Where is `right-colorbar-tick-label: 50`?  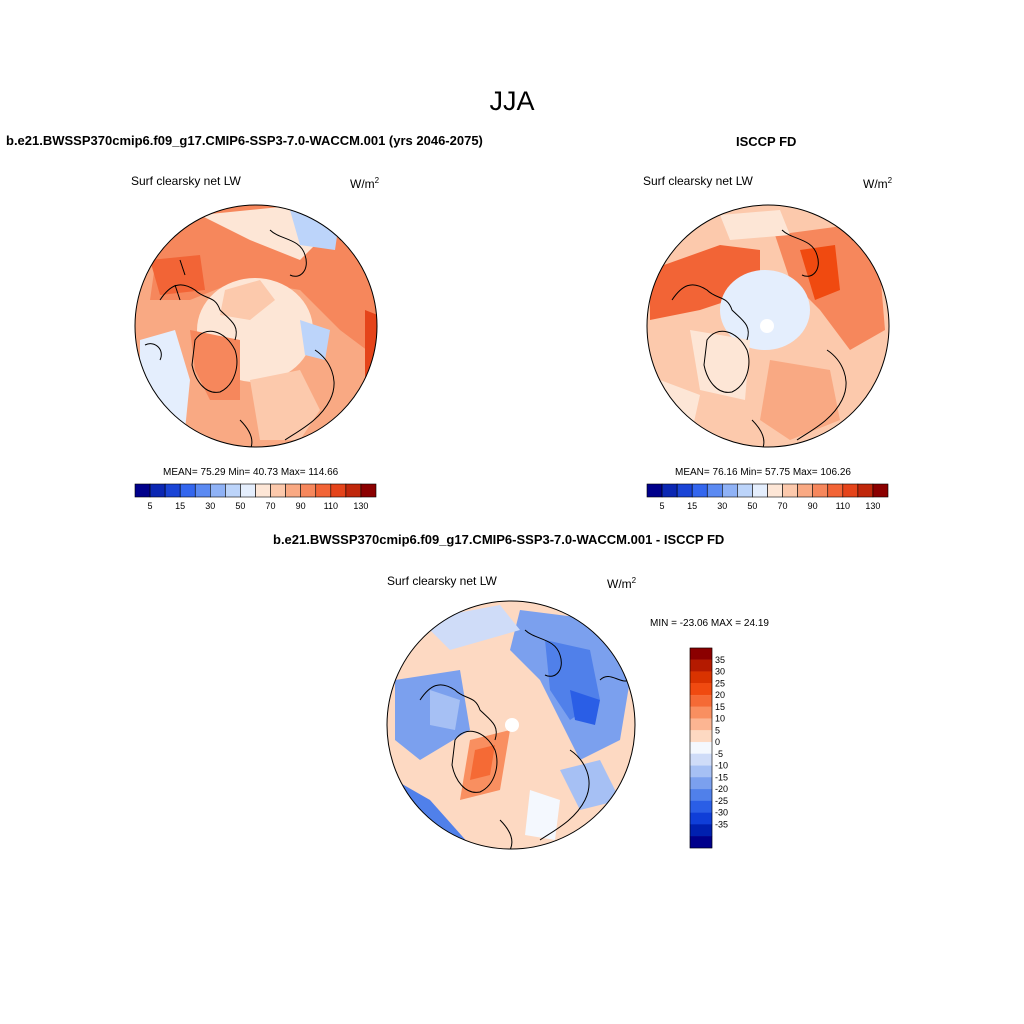
right-colorbar-tick-label: 50 is located at coordinates (752, 506).